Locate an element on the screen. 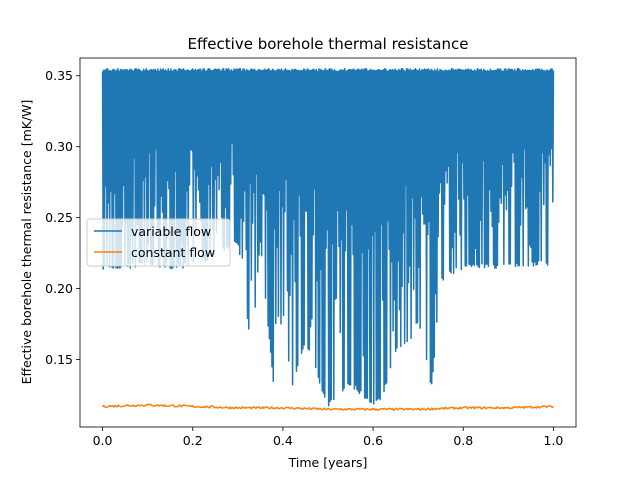  y-tick-label: 0.30 is located at coordinates (59, 146).